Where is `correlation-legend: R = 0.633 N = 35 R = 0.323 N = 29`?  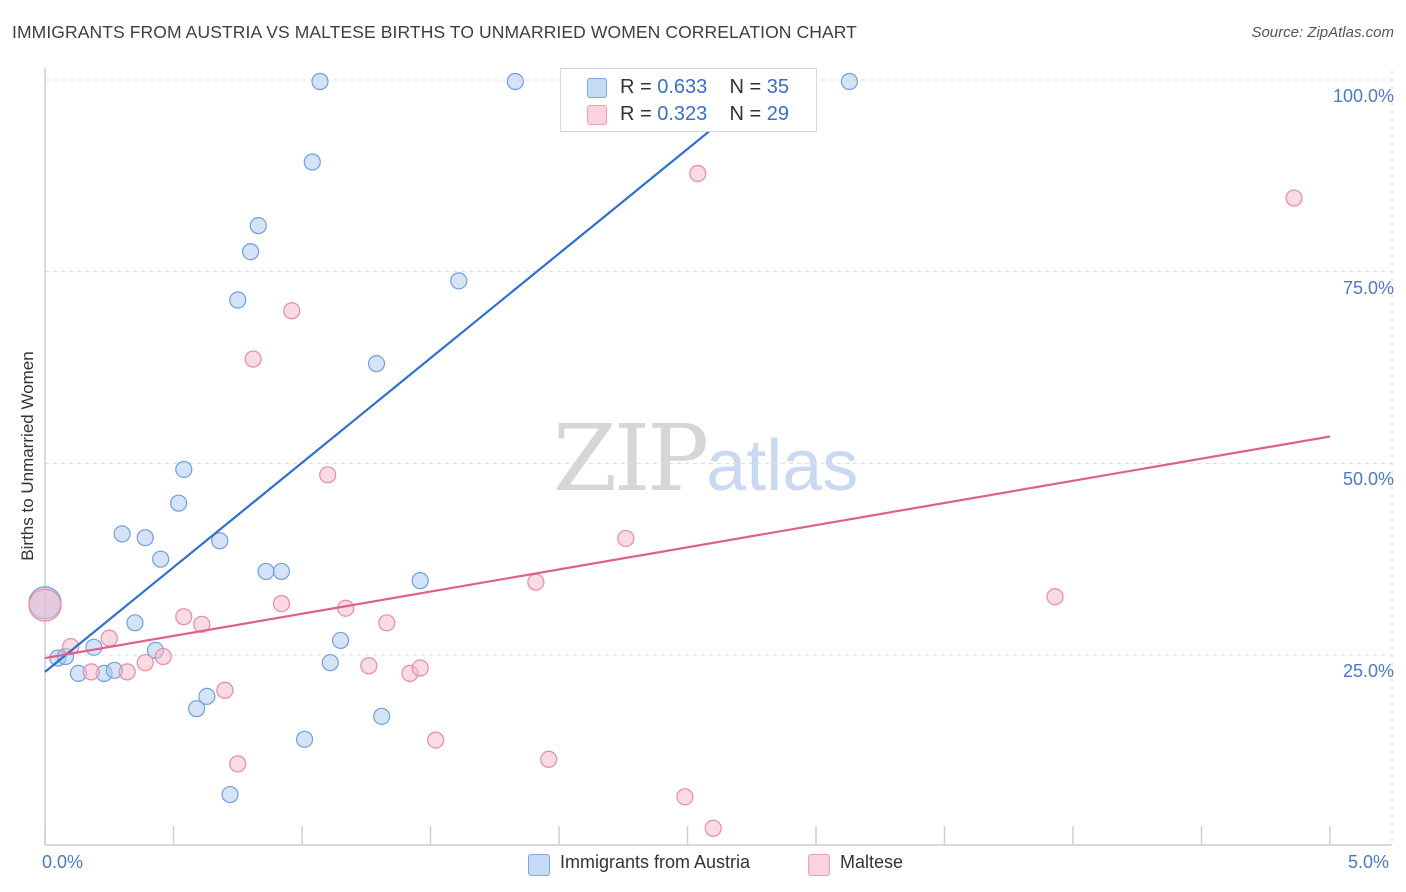
correlation-legend: R = 0.633 N = 35 R = 0.323 N = 29 is located at coordinates (688, 100).